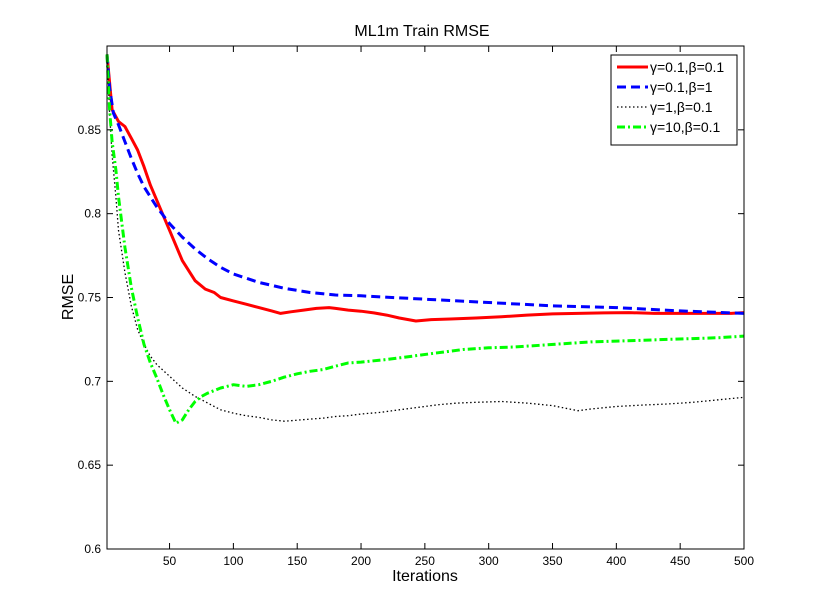 This screenshot has height=616, width=822. Describe the element at coordinates (92, 381) in the screenshot. I see `y-tick-label: 0.7` at that location.